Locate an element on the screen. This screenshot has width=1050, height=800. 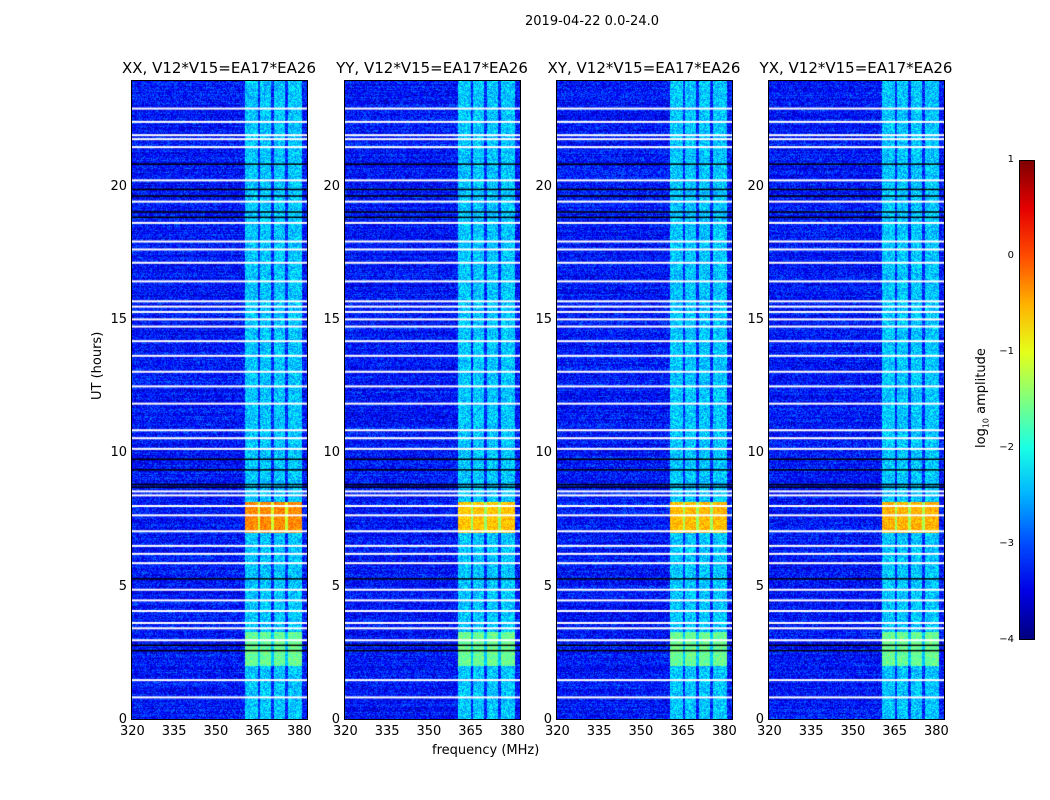
colorbar is located at coordinates (1027, 400).